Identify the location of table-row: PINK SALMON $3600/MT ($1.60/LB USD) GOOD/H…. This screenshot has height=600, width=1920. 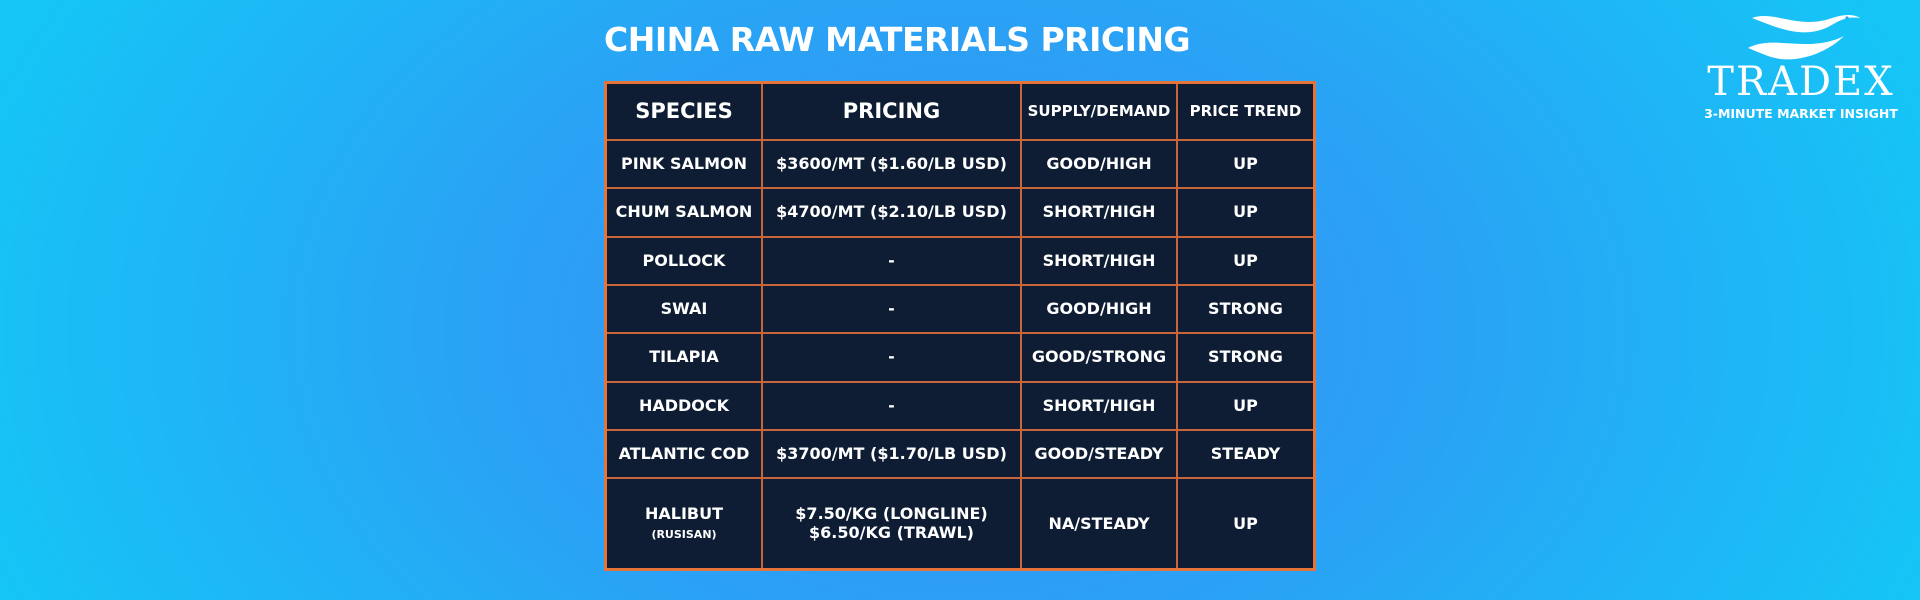
(960, 164).